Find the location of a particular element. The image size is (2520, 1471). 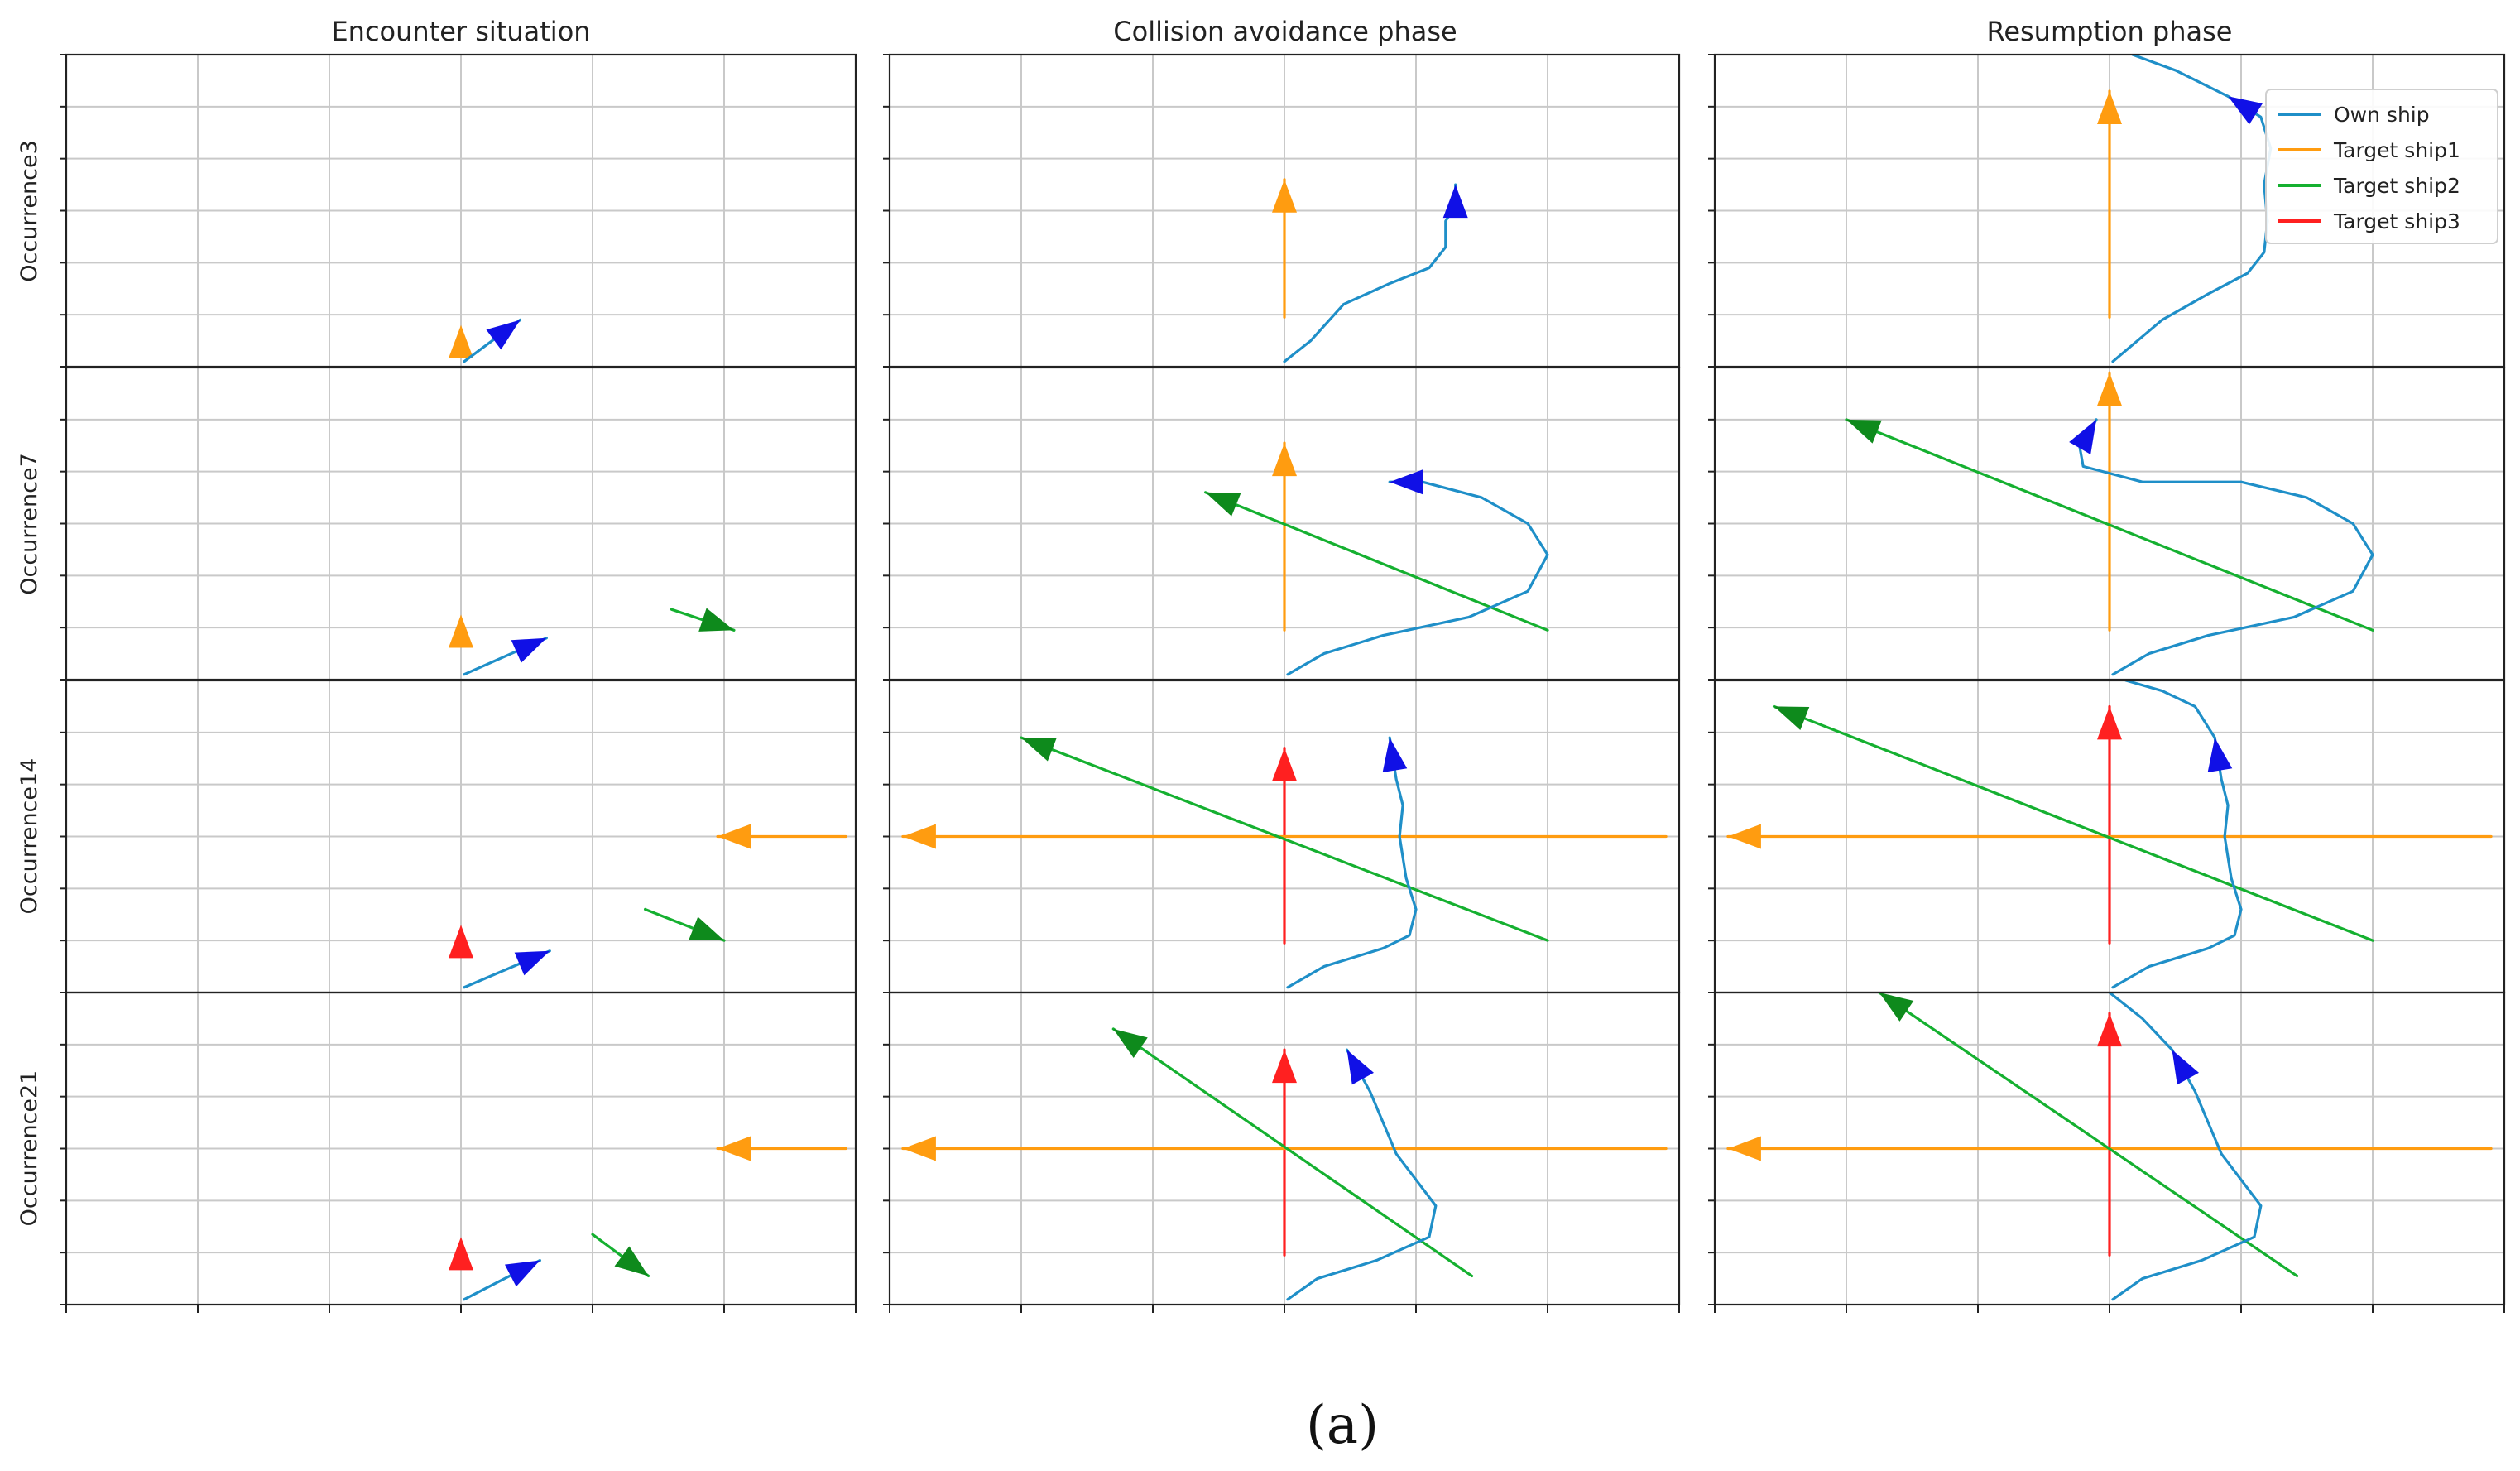

column-title-encounter: Encounter situation is located at coordinates (460, 31).